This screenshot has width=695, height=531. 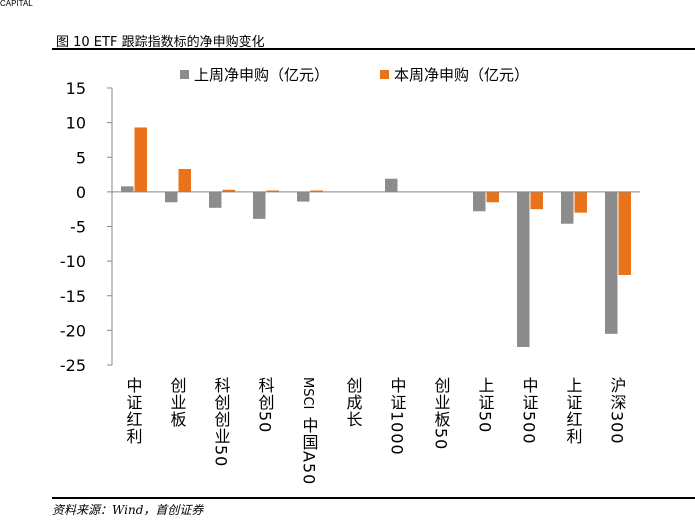 I want to click on x-tick-label: 中证1000, so click(x=397, y=416).